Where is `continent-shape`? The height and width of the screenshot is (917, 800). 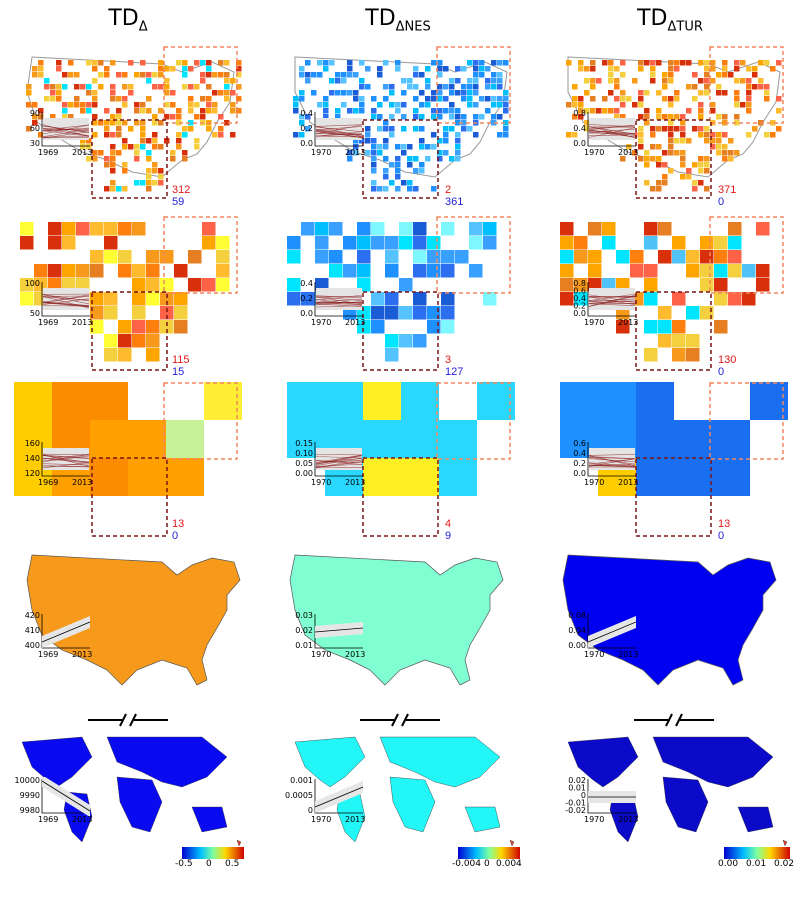
continent-shape is located at coordinates (482, 819).